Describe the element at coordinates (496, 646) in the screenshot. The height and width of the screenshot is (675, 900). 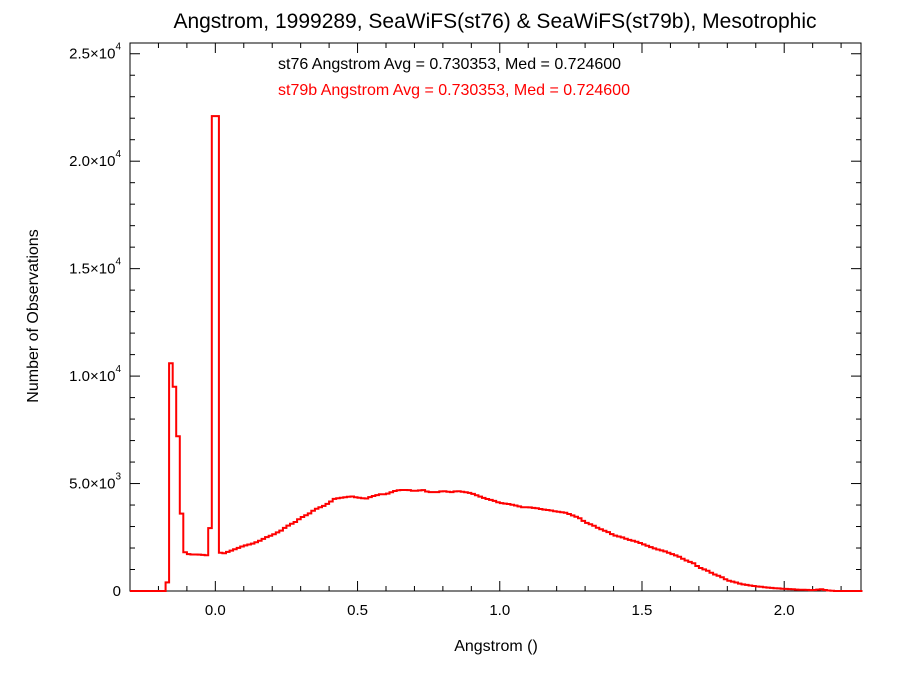
I see `x-axis-label: Angstrom ()` at that location.